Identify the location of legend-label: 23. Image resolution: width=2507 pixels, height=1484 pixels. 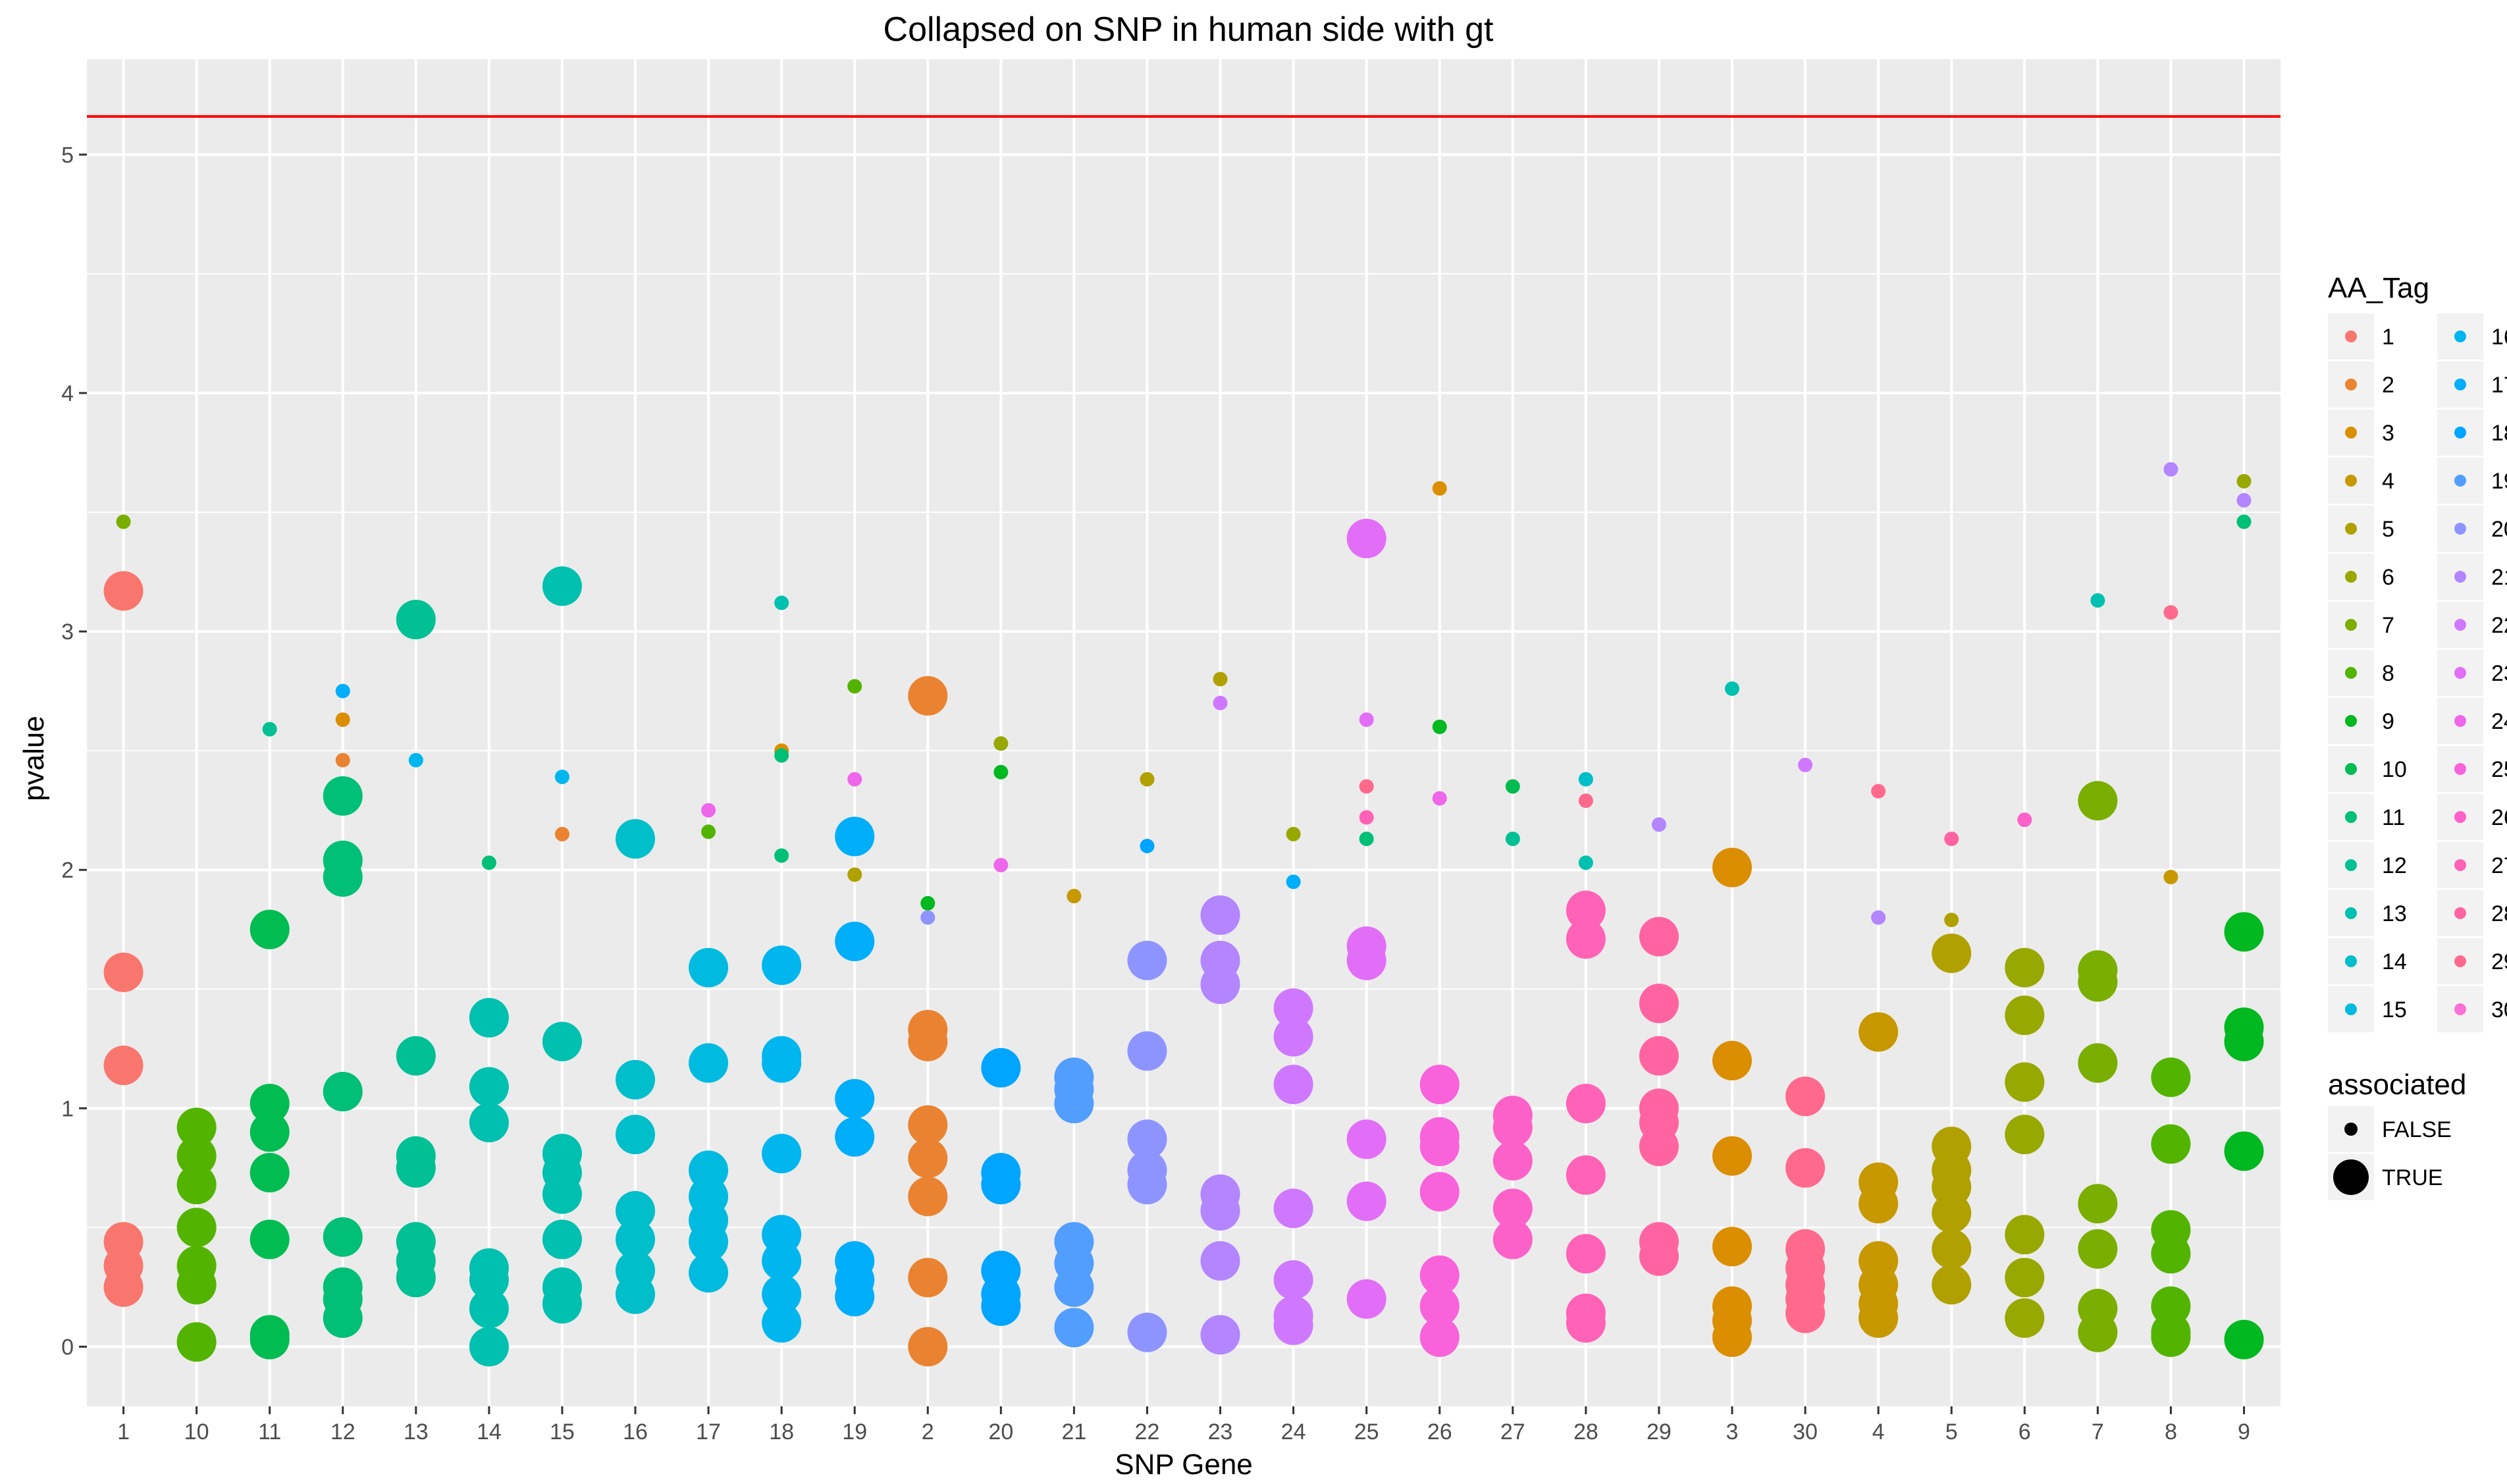
(2499, 673).